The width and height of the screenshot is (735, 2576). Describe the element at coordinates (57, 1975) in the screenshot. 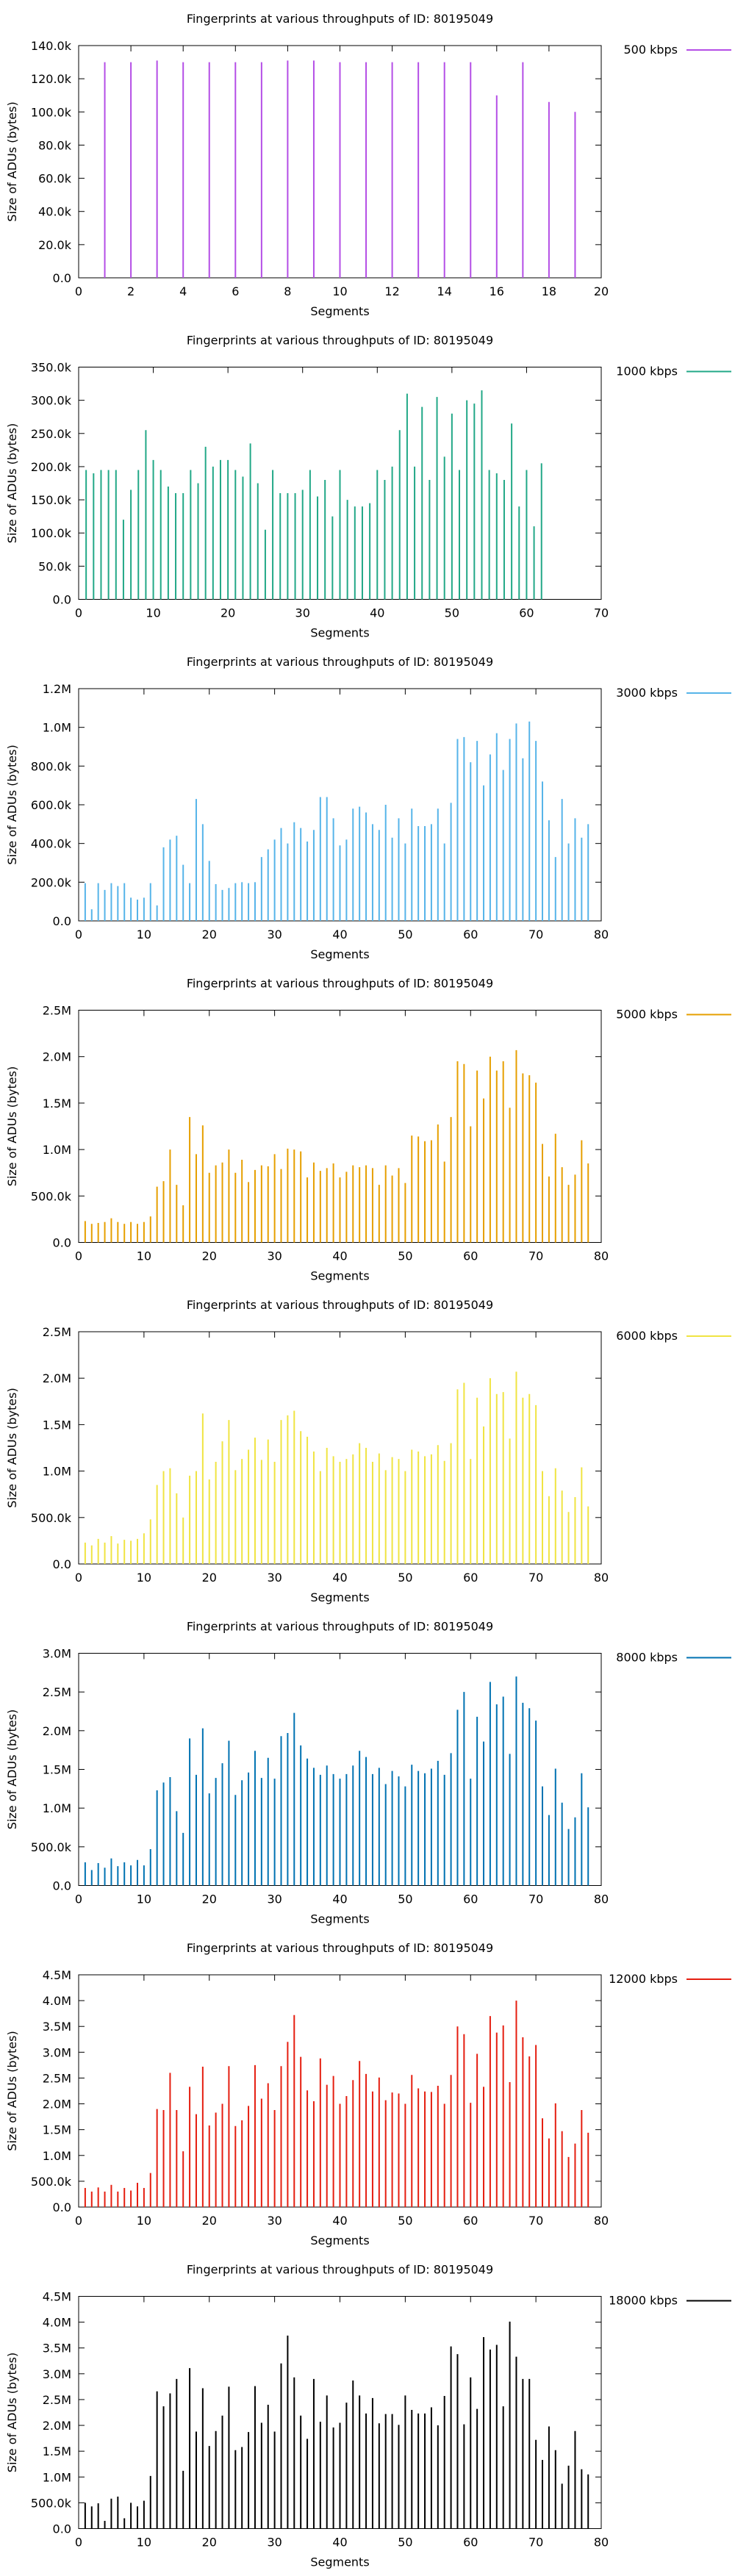

I see `y-tick-label: 4.5M` at that location.